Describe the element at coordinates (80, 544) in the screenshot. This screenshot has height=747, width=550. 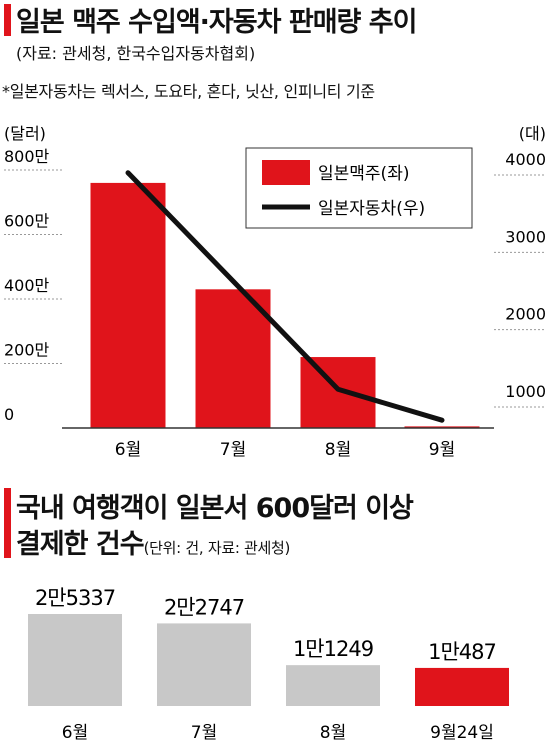
I see `chart2-title-main: 결제한 건수` at that location.